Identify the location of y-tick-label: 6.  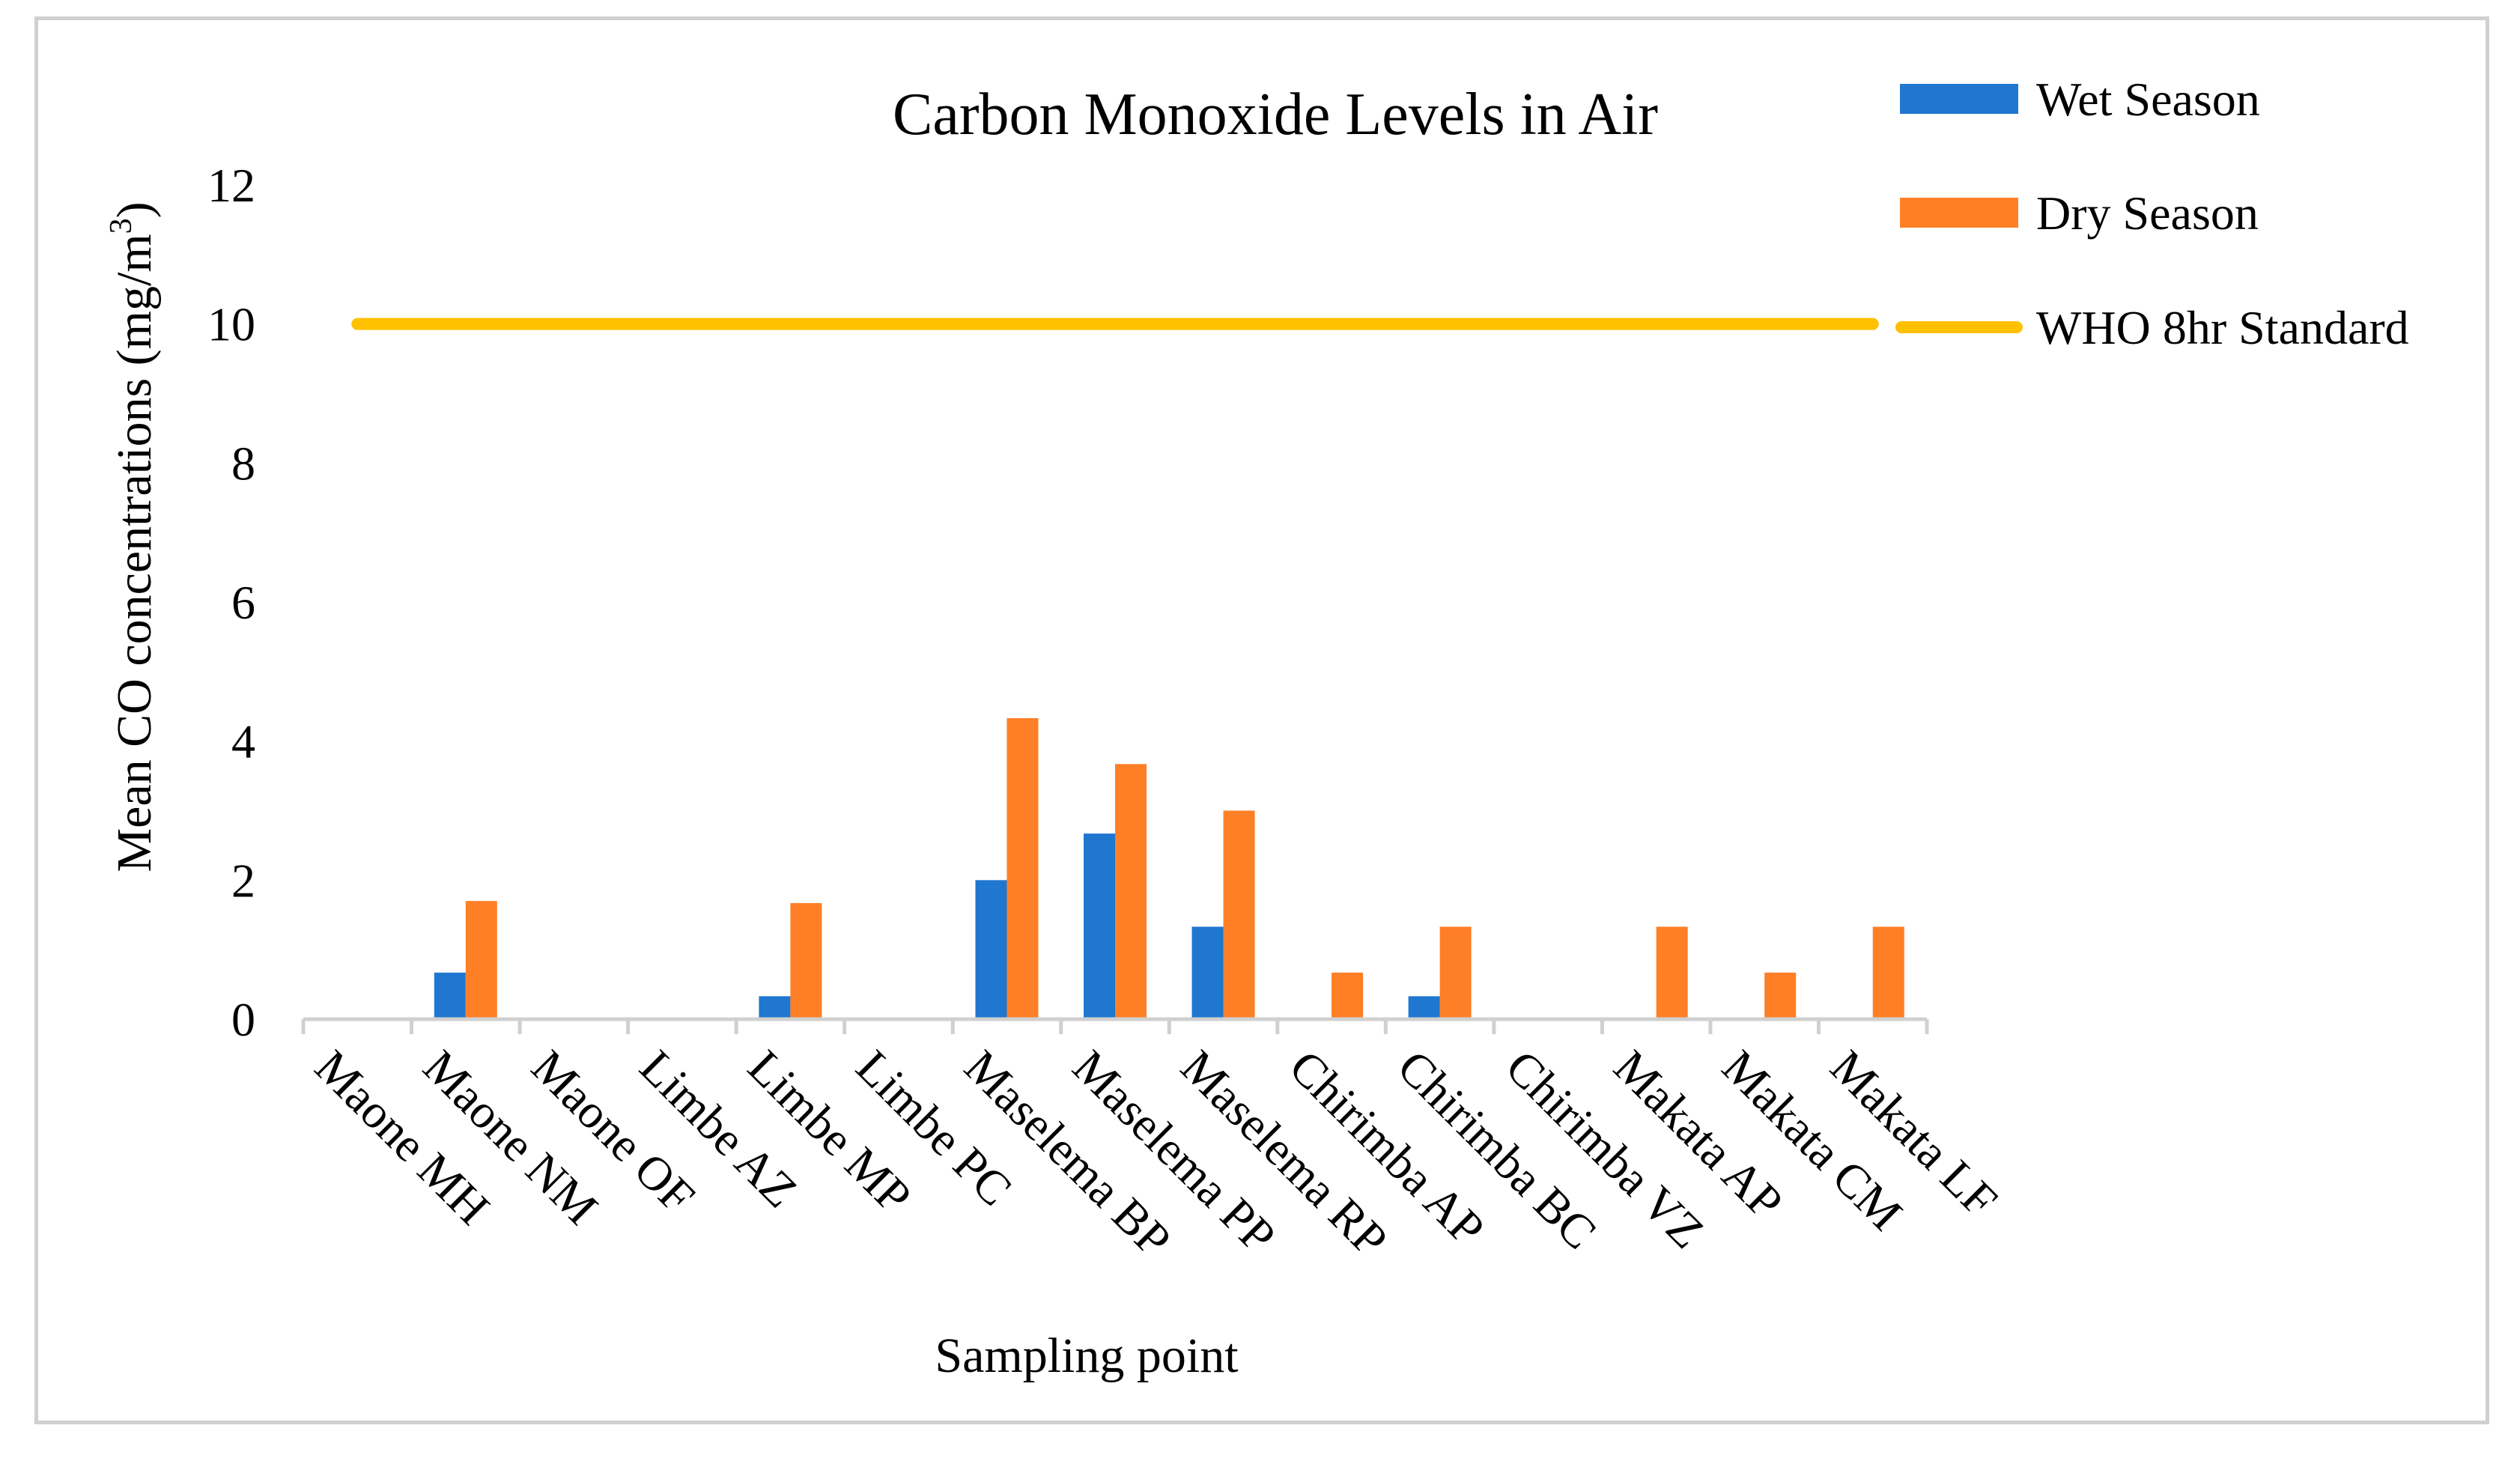
(243, 602).